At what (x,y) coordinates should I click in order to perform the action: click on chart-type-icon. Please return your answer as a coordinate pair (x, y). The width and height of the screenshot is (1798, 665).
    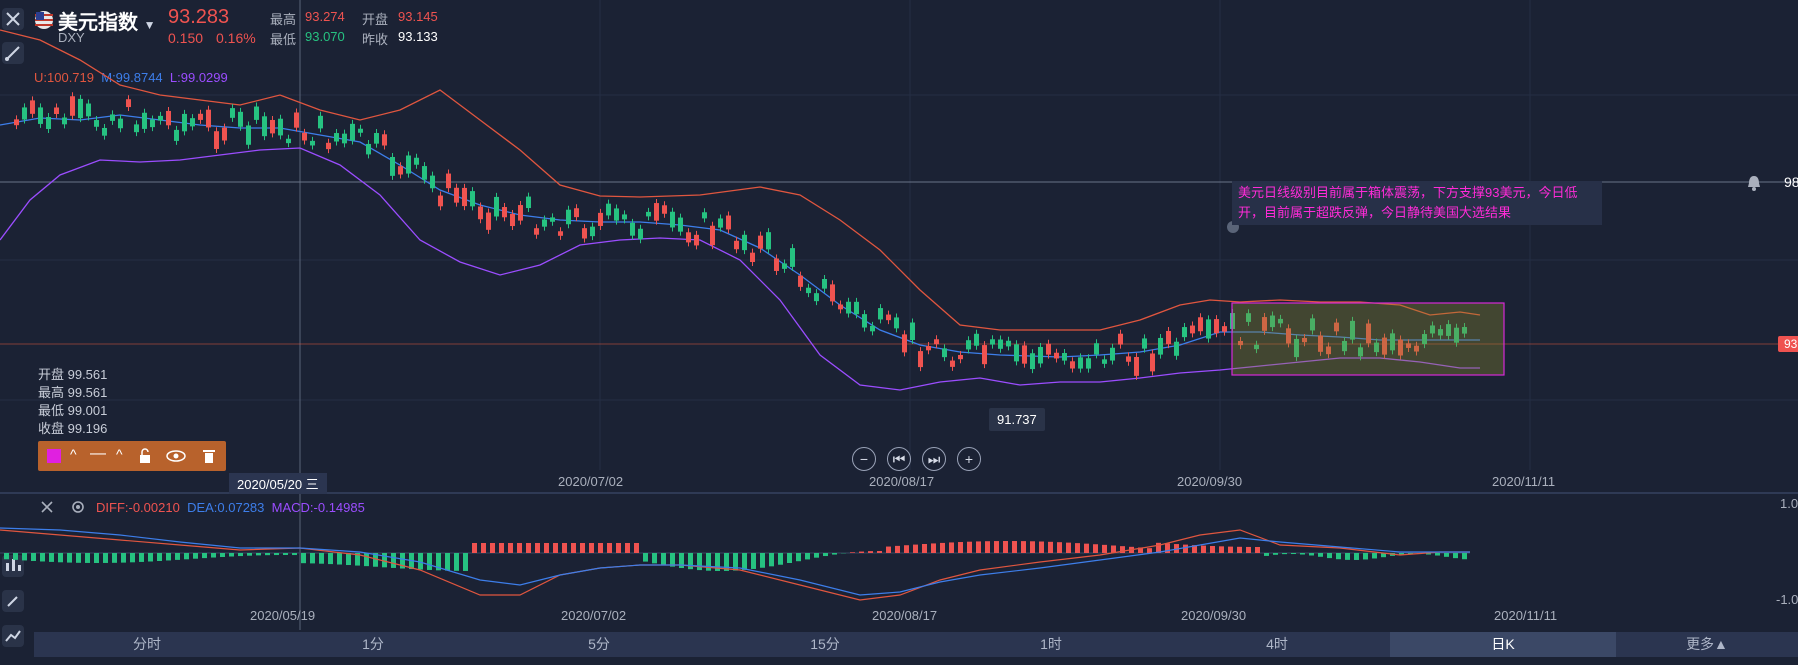
    Looking at the image, I should click on (13, 636).